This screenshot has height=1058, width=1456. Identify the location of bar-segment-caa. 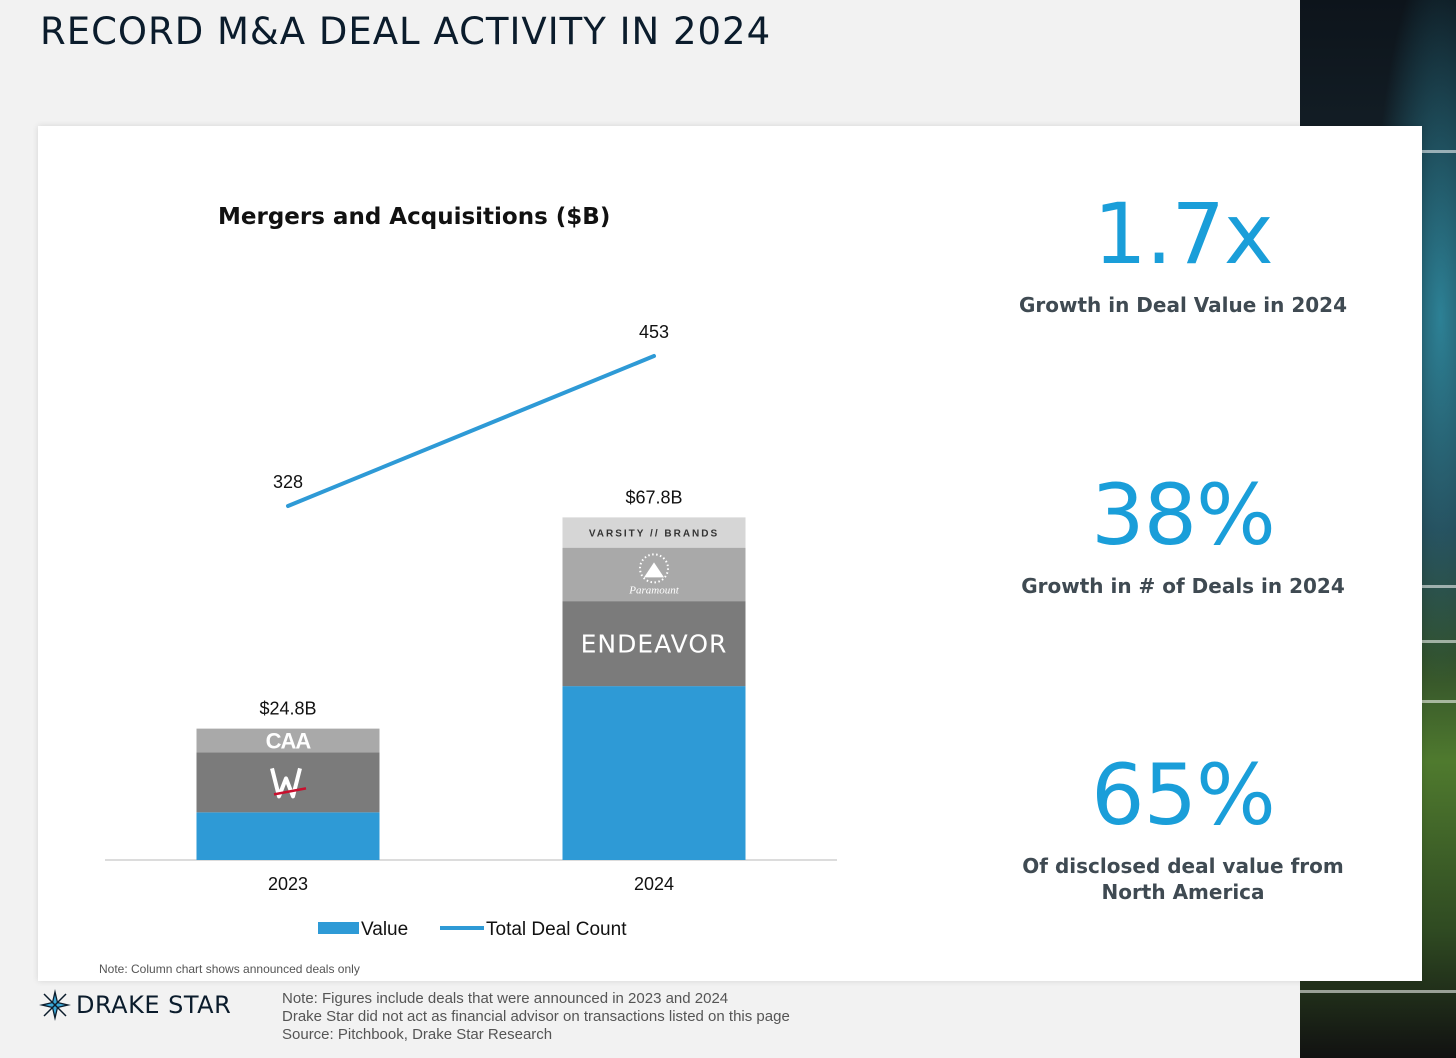
(288, 740).